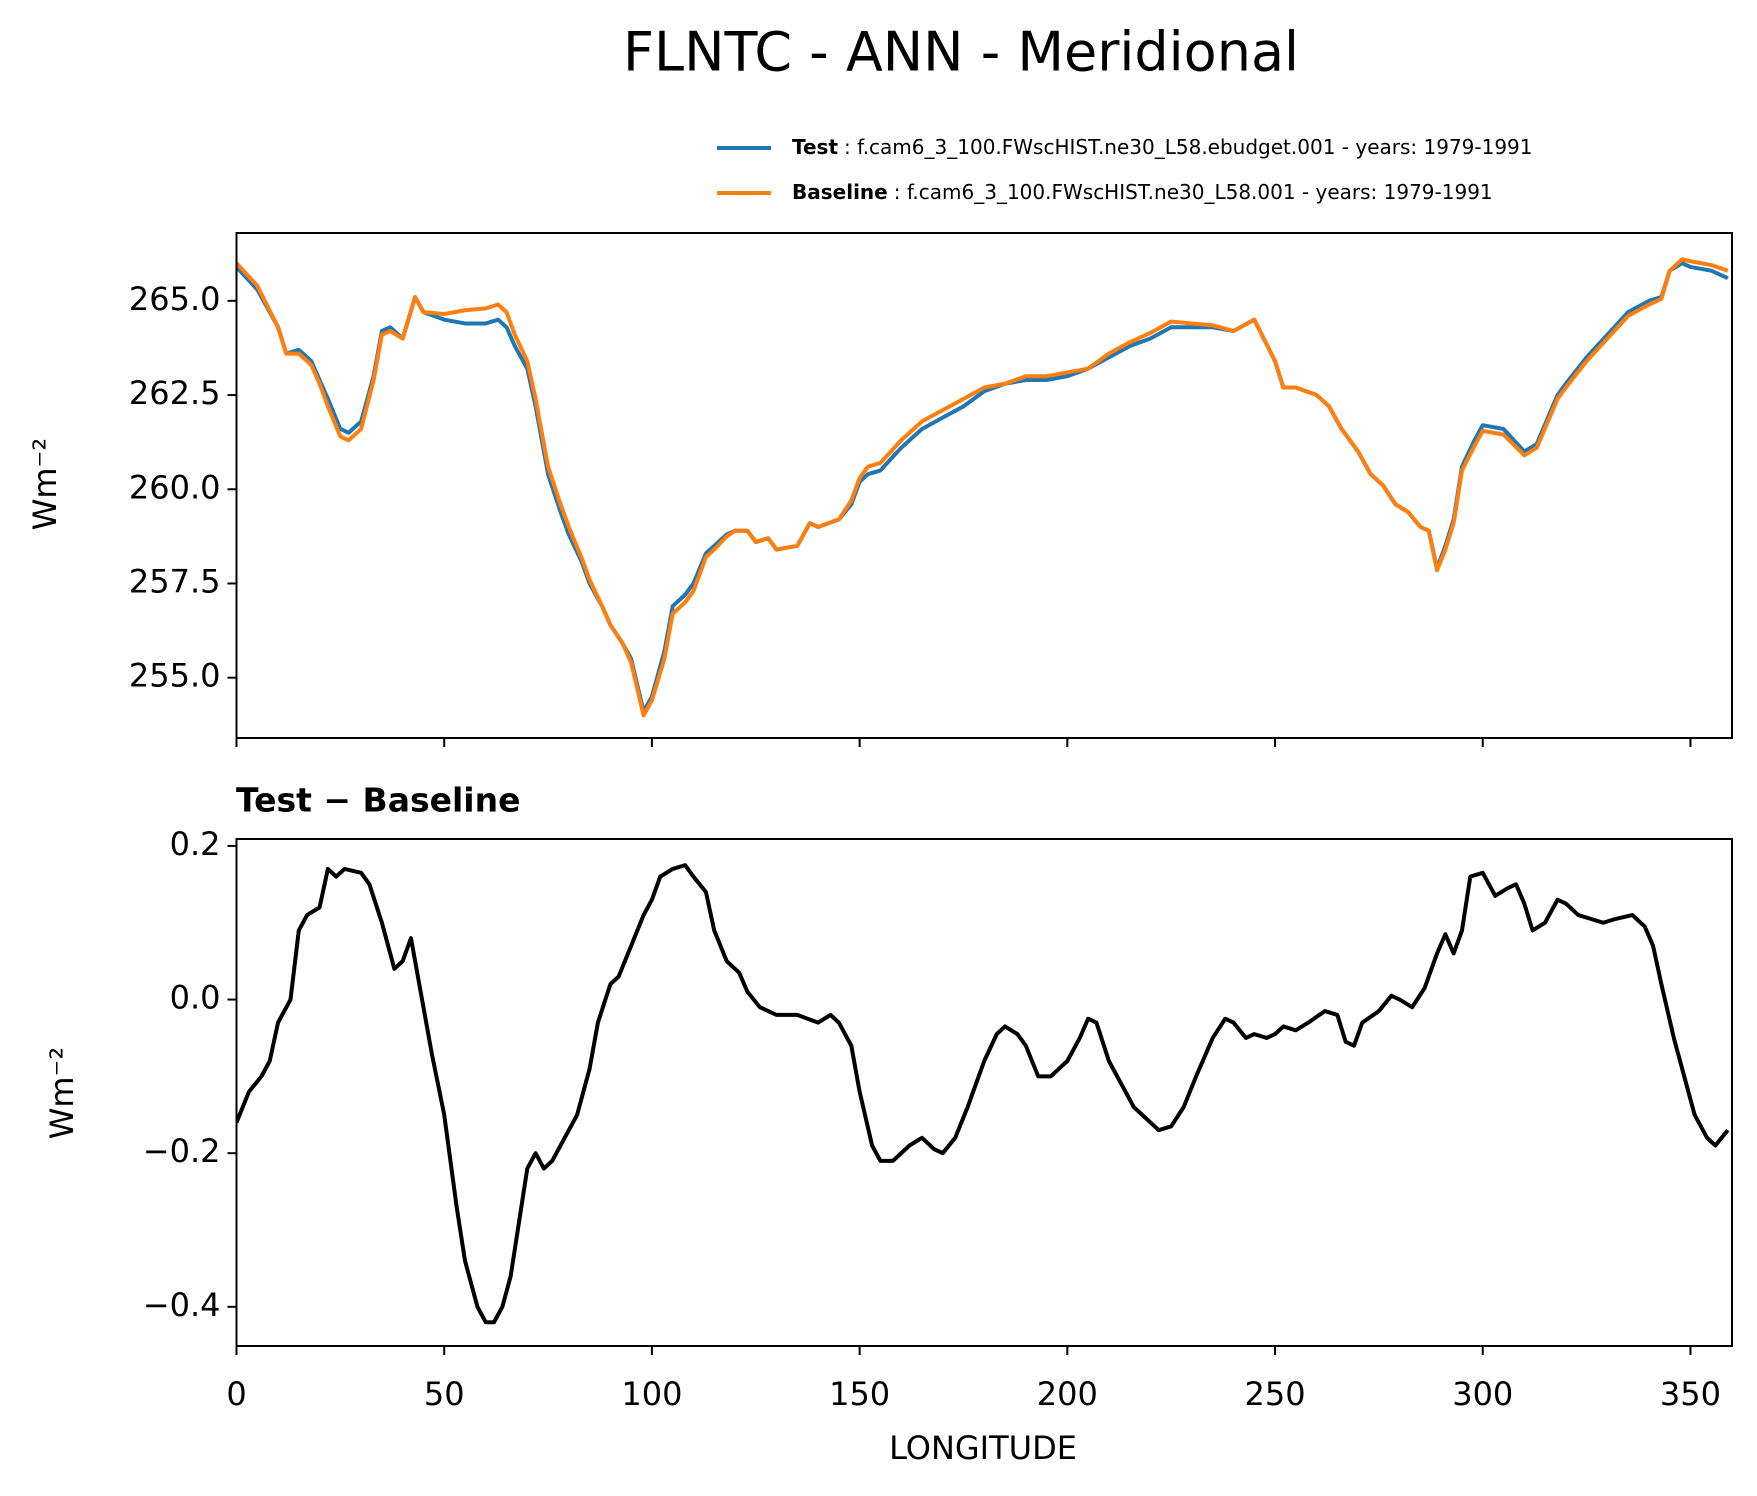 Image resolution: width=1757 pixels, height=1496 pixels. What do you see at coordinates (195, 998) in the screenshot?
I see `y-tick-label: 0.0` at bounding box center [195, 998].